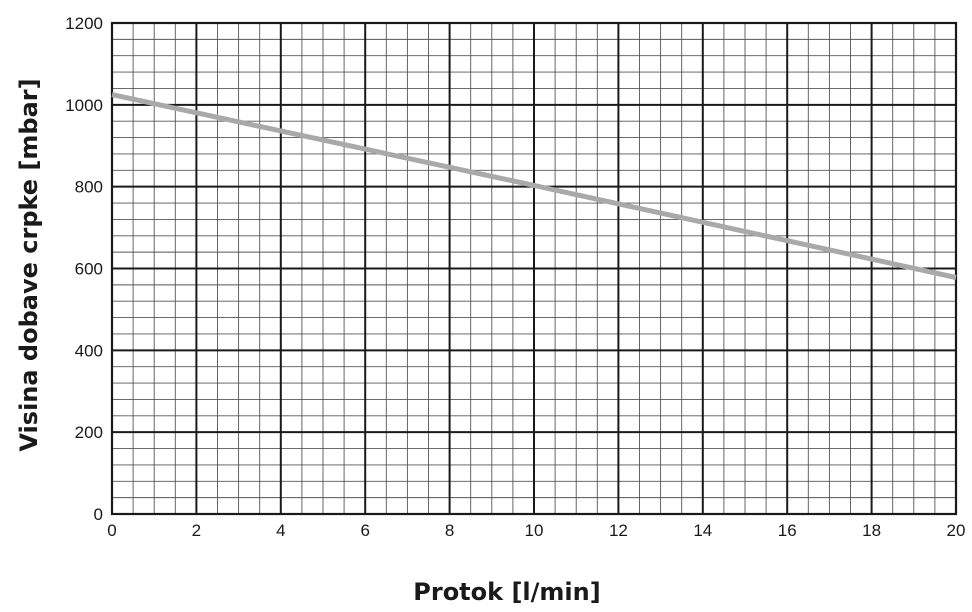  I want to click on x-tick-label: 12, so click(618, 530).